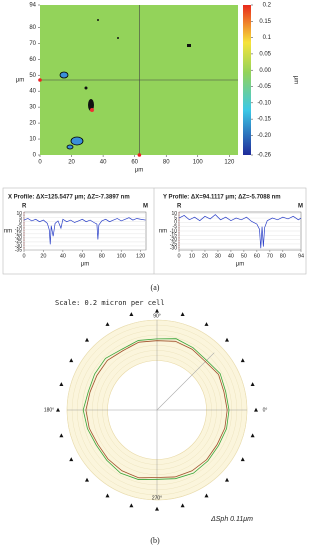 This screenshot has height=550, width=320. Describe the element at coordinates (32, 76) in the screenshot. I see `y-tick-label: 50` at that location.